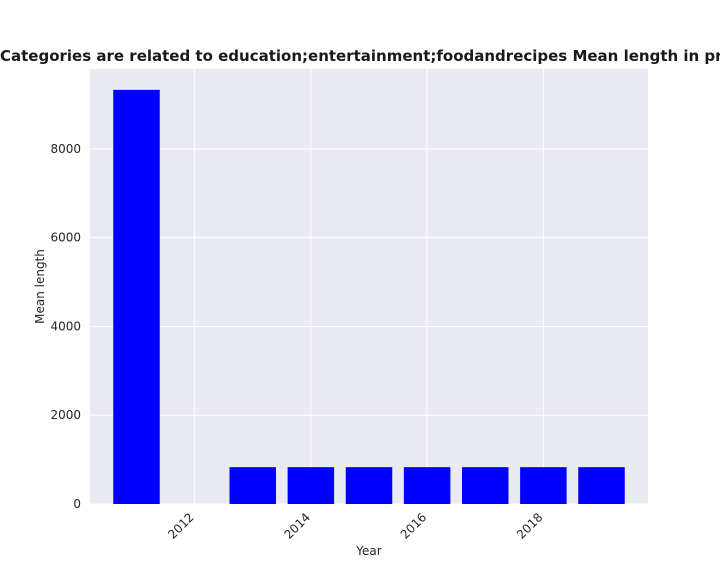 The image size is (720, 576). Describe the element at coordinates (180, 525) in the screenshot. I see `x-tick-label: 2012` at that location.